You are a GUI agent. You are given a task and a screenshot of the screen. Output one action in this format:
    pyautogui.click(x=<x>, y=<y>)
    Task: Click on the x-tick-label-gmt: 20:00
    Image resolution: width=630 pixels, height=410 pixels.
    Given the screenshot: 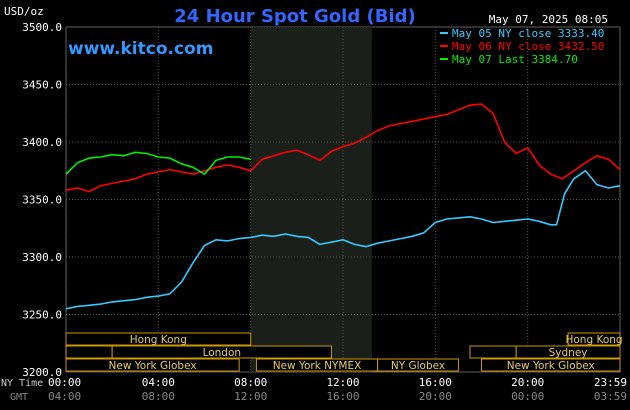 What is the action you would take?
    pyautogui.click(x=435, y=396)
    